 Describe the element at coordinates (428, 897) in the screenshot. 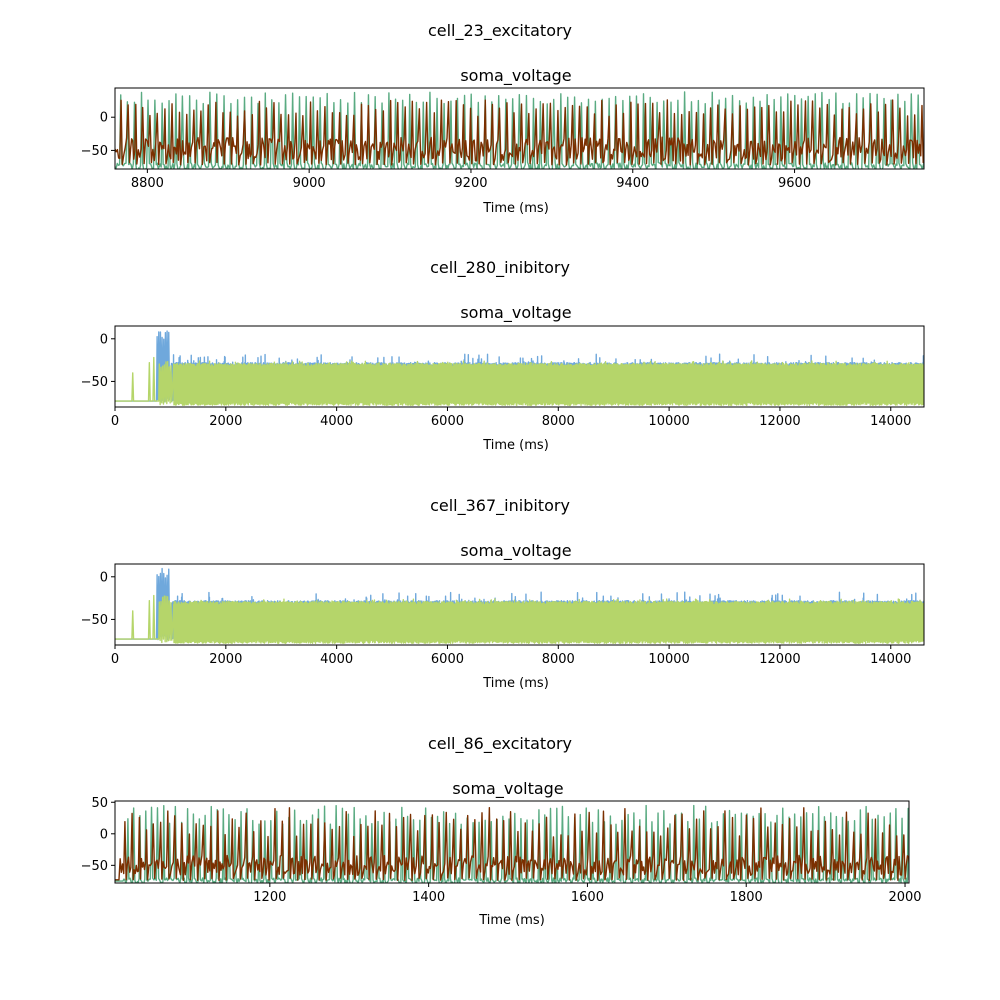

I see `x-tick-label: 1400` at that location.